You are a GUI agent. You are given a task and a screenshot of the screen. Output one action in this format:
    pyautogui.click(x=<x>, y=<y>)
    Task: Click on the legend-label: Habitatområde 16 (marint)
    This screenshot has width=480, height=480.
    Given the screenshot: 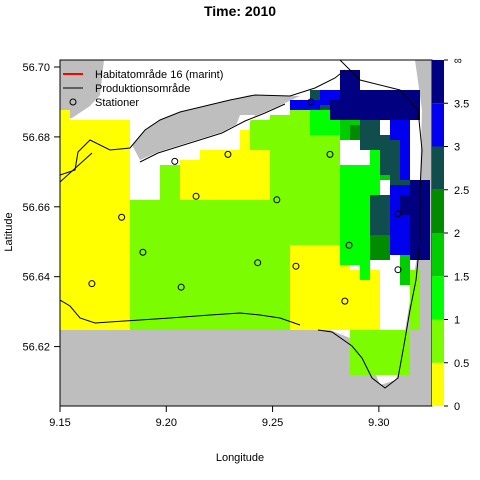 What is the action you would take?
    pyautogui.click(x=159, y=75)
    